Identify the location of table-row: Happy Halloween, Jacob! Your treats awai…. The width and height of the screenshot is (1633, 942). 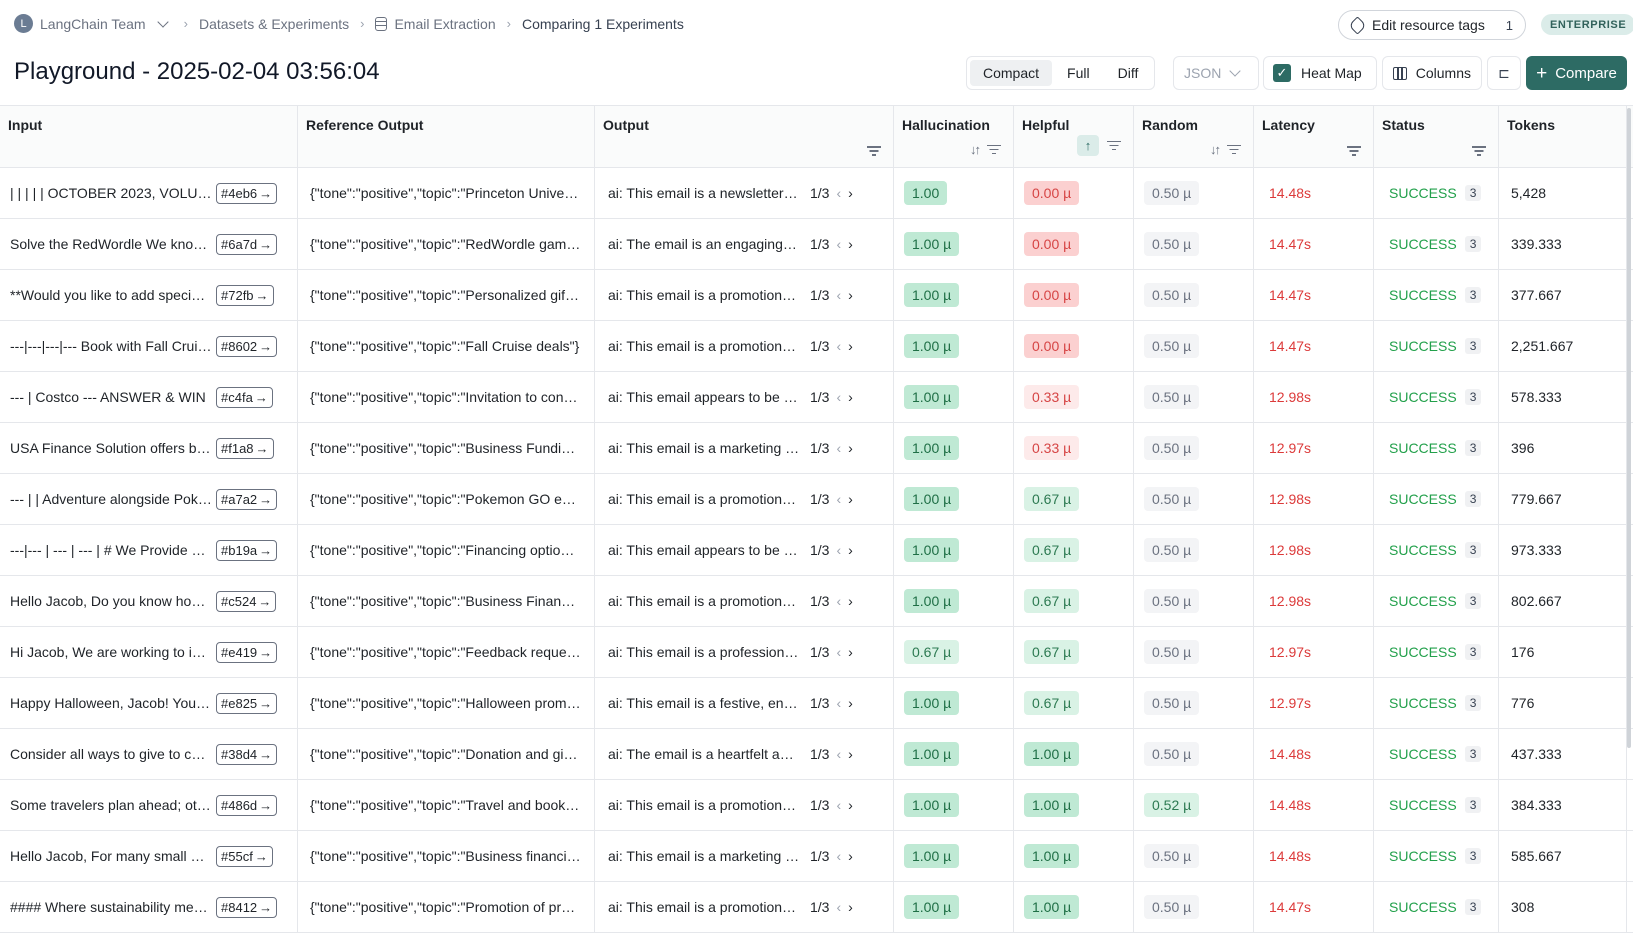
(816, 703).